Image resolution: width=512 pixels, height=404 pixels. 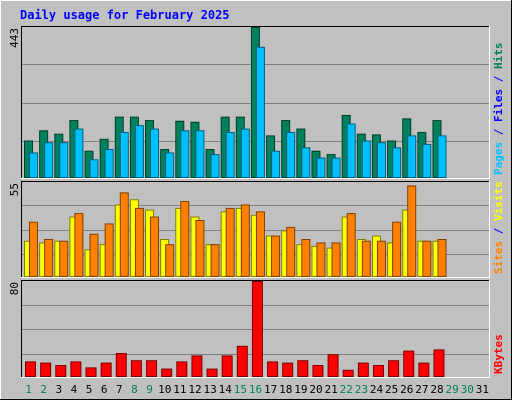 What do you see at coordinates (28, 389) in the screenshot?
I see `x-tick-label: 1` at bounding box center [28, 389].